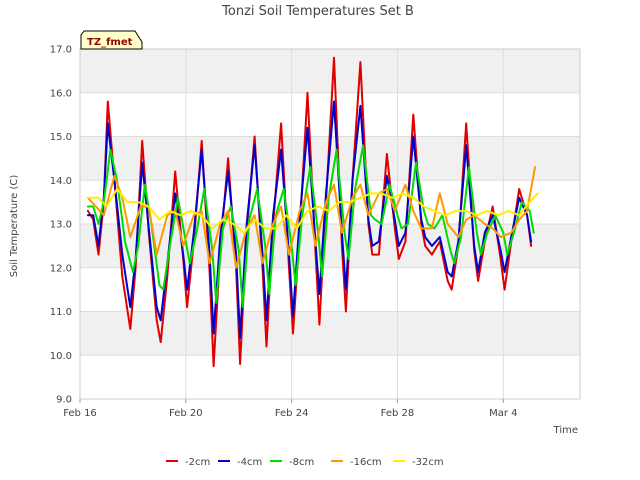  I want to click on legend-label: -4cm, so click(249, 462).